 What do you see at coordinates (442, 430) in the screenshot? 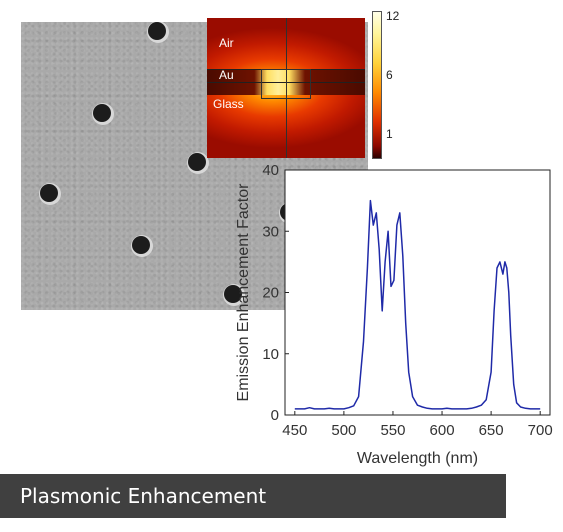
I see `x-tick-label: 600` at bounding box center [442, 430].